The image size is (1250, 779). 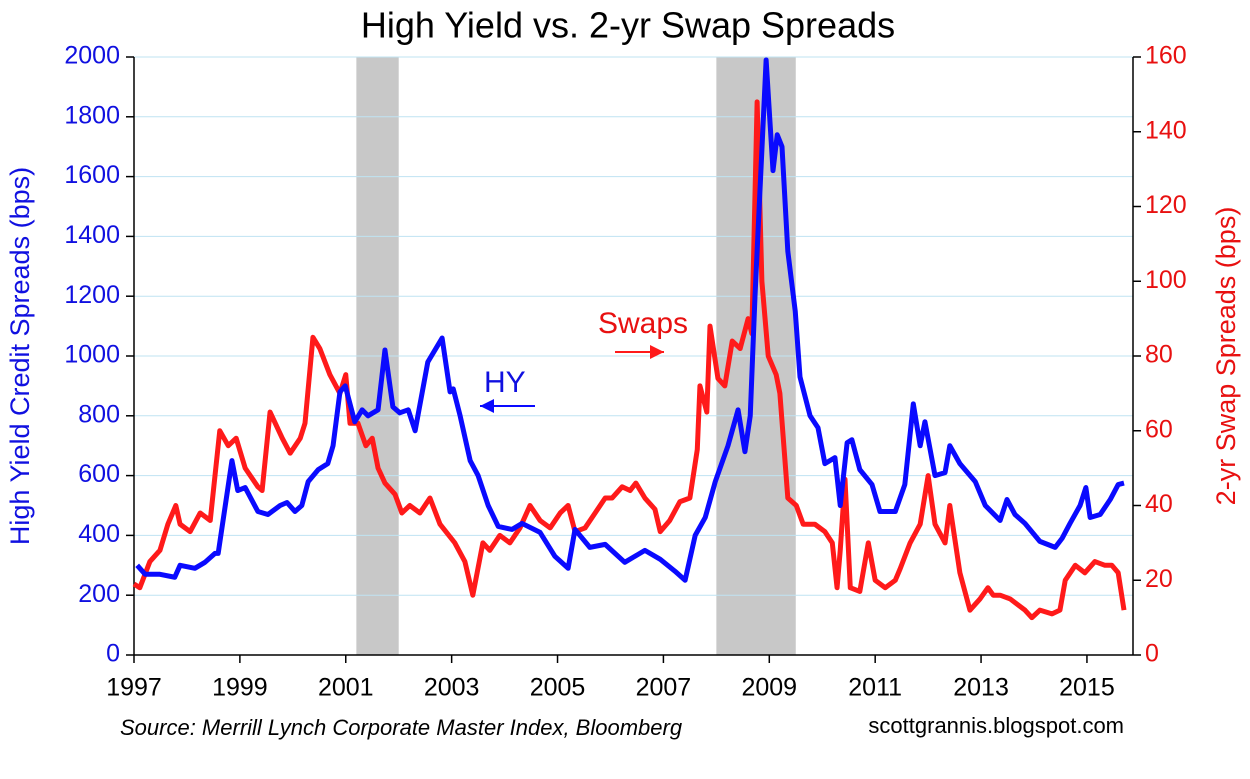 What do you see at coordinates (1159, 579) in the screenshot?
I see `y2-tick-label: 20` at bounding box center [1159, 579].